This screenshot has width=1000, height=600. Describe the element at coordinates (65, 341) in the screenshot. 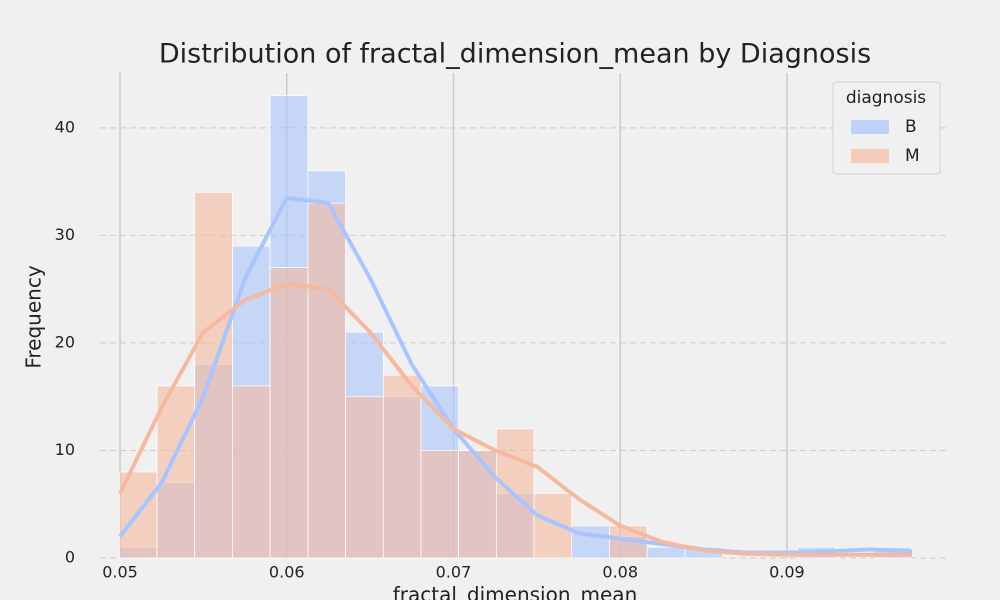

I see `y-tick-label: 20` at that location.